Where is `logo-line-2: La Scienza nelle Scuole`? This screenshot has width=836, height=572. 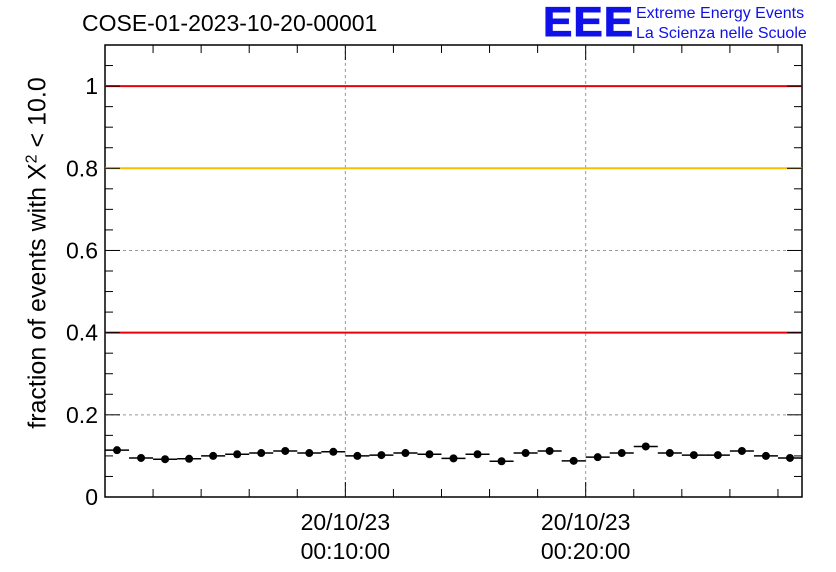
logo-line-2: La Scienza nelle Scuole is located at coordinates (721, 33).